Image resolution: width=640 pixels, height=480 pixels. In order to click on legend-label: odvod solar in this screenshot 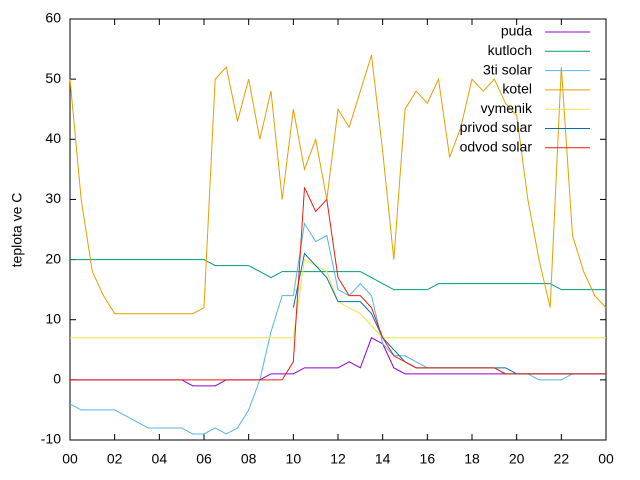, I will do `click(496, 147)`.